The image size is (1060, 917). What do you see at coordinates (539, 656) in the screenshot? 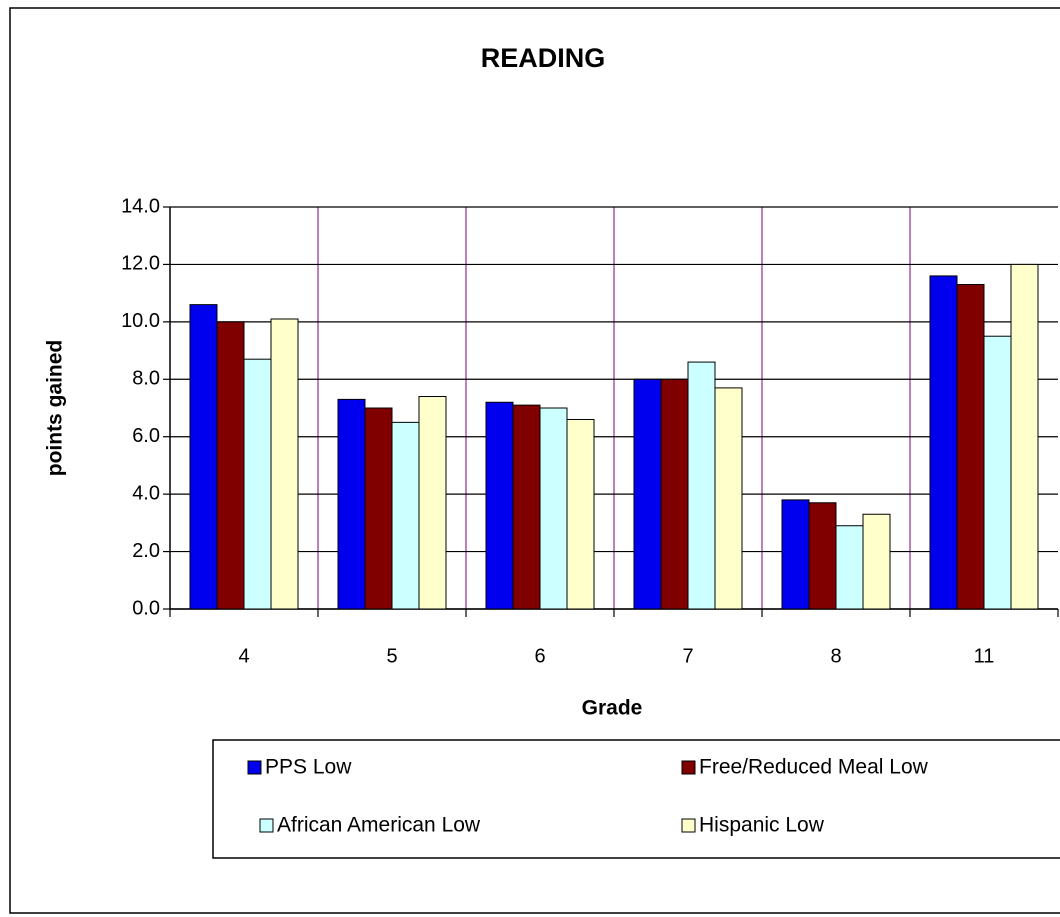
I see `x-tick-label: 6` at bounding box center [539, 656].